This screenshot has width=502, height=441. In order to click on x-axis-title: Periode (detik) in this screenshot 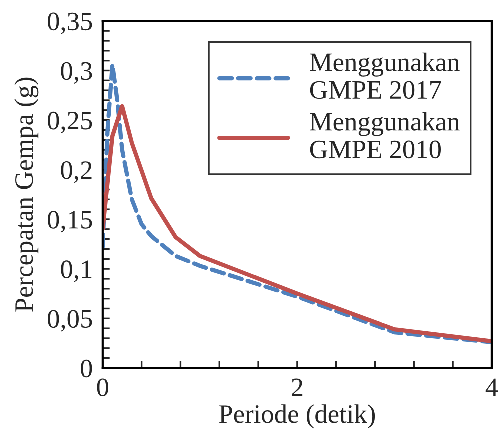, I will do `click(297, 416)`.